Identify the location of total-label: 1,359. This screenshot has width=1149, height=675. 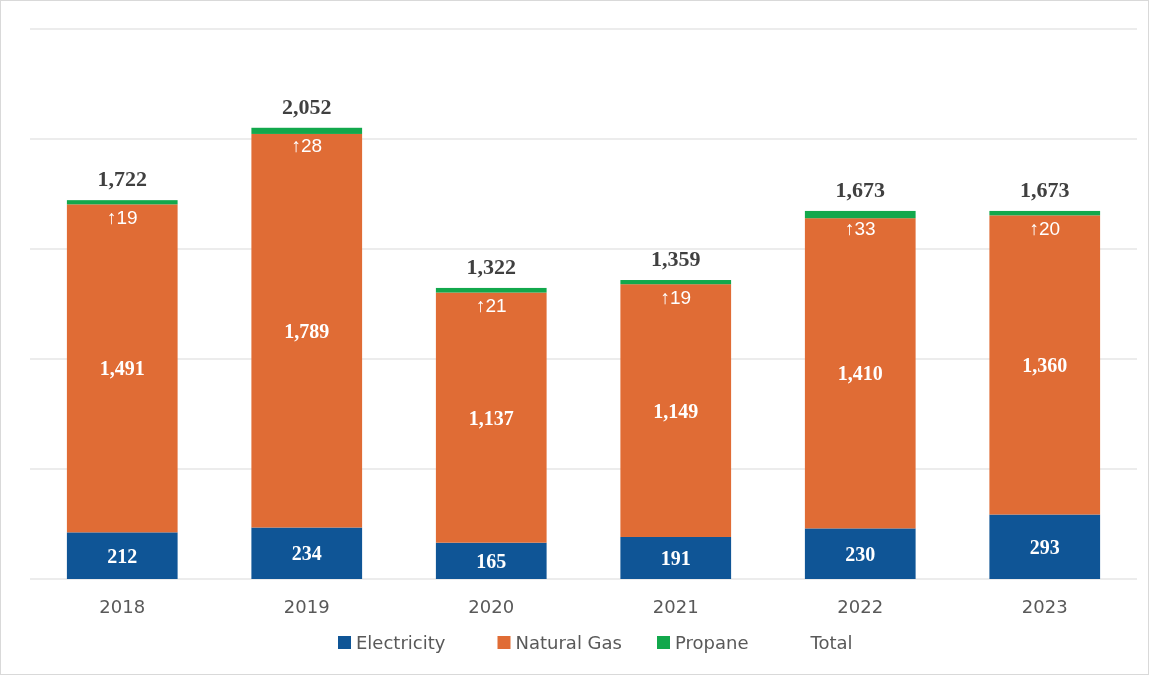
(676, 259).